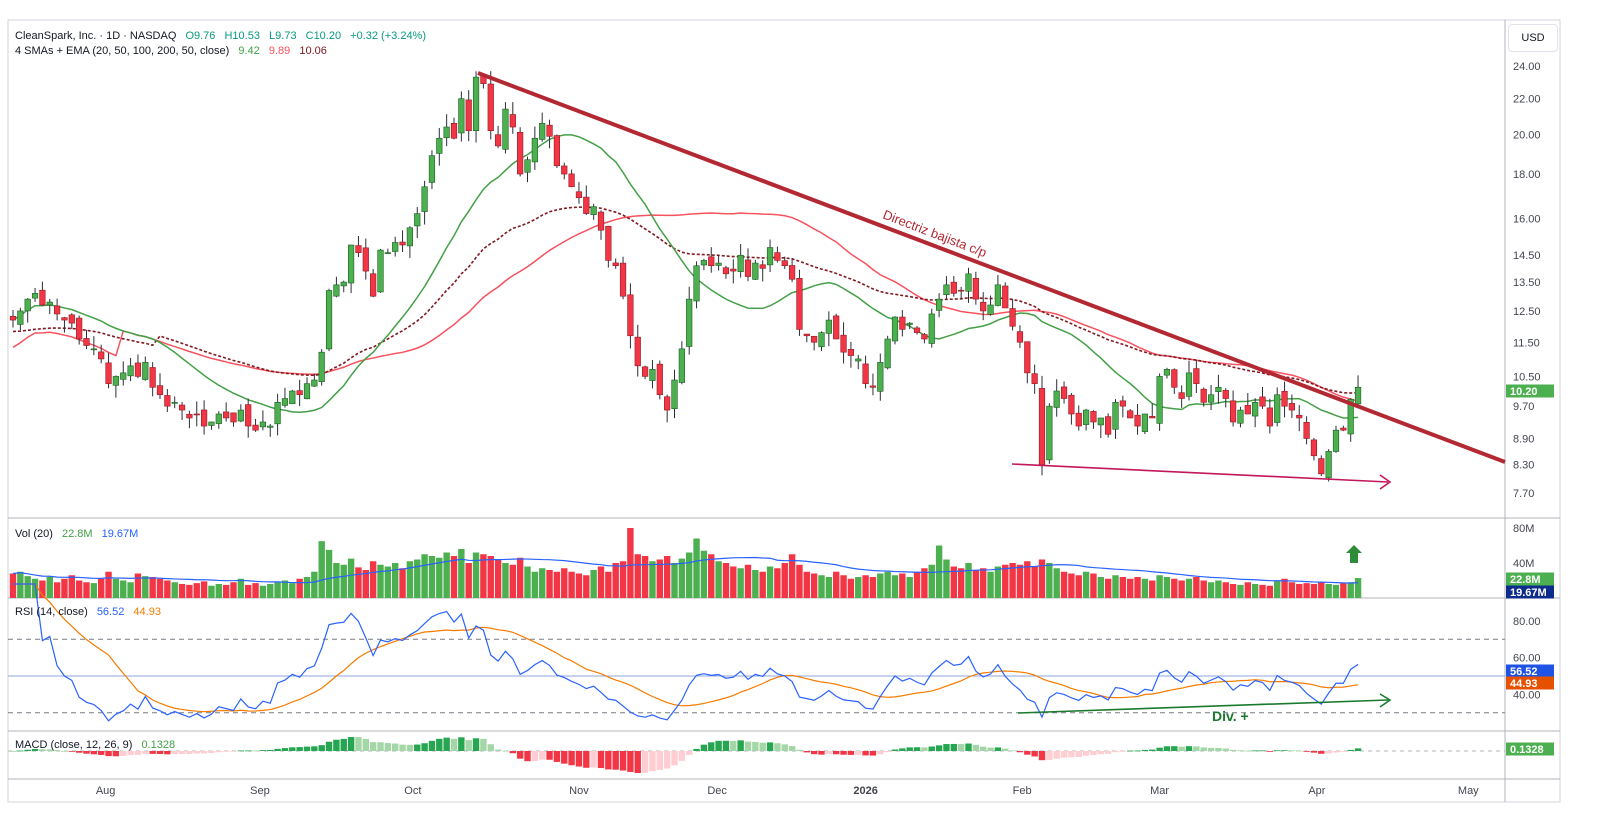 The width and height of the screenshot is (1600, 837). I want to click on price-axis-label: 14.50, so click(1527, 256).